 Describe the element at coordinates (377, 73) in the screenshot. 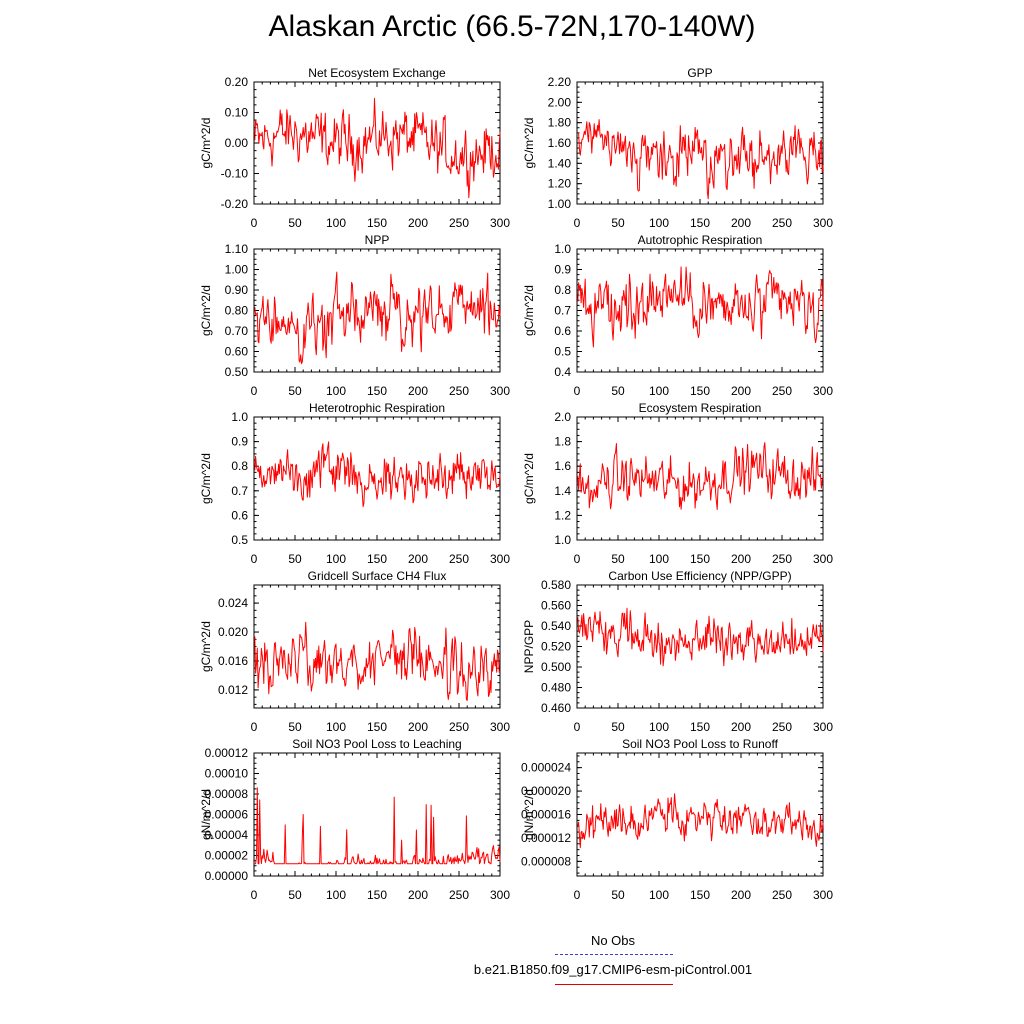

I see `panel-title: Net Ecosystem Exchange` at that location.